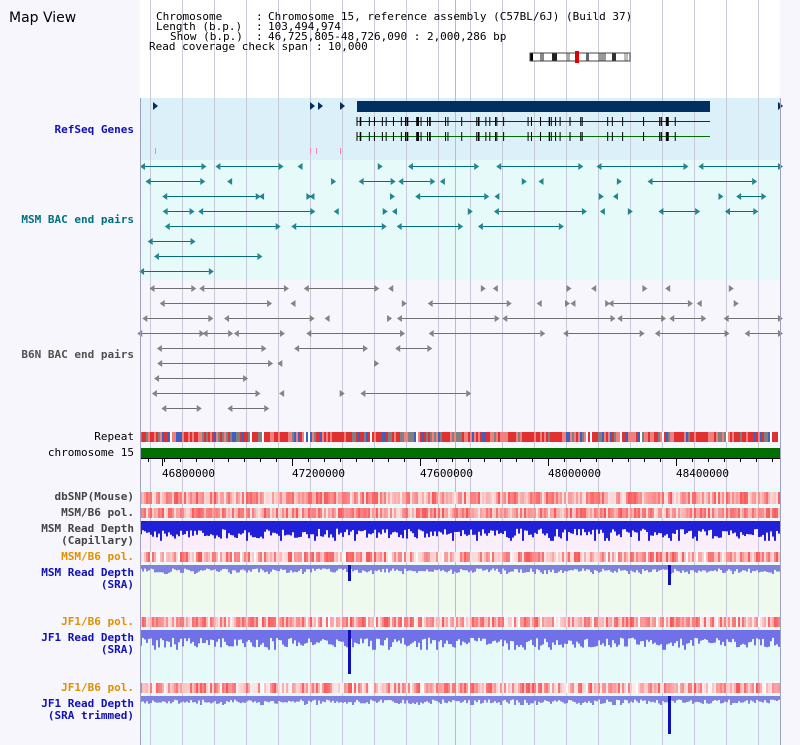  What do you see at coordinates (87, 528) in the screenshot?
I see `label-msm-read-depth-cap: MSM Read Depth` at bounding box center [87, 528].